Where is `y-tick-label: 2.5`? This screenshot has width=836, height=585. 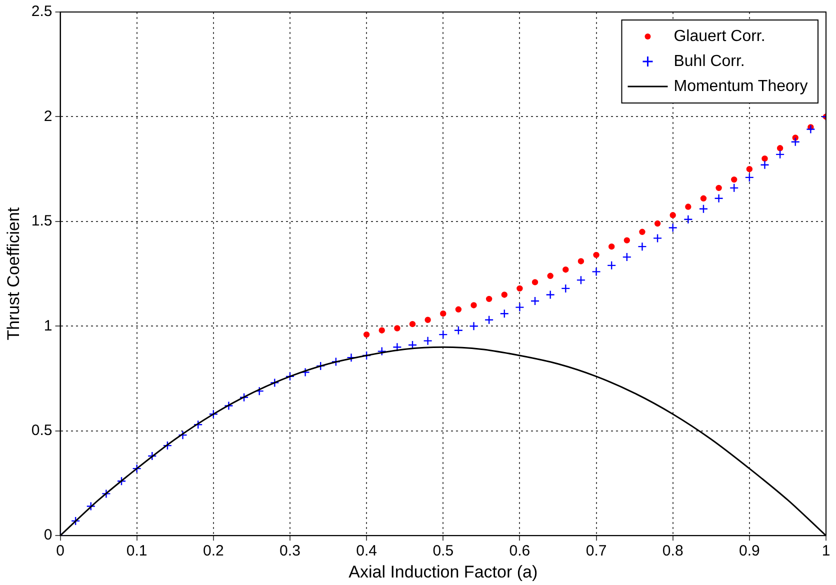 y-tick-label: 2.5 is located at coordinates (41, 11).